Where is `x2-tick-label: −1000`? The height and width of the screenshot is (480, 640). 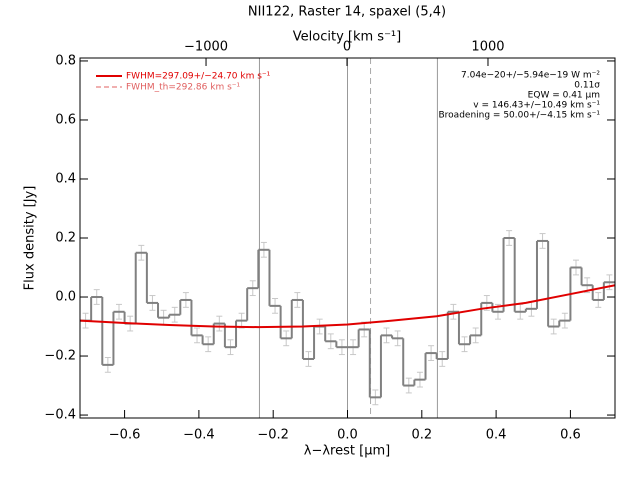 x2-tick-label: −1000 is located at coordinates (206, 47).